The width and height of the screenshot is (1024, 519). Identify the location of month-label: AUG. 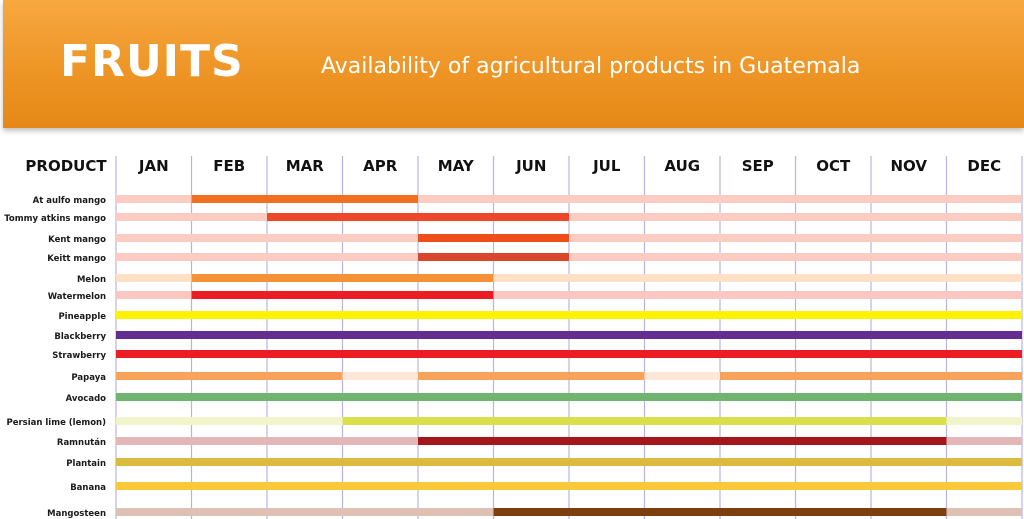
(682, 166).